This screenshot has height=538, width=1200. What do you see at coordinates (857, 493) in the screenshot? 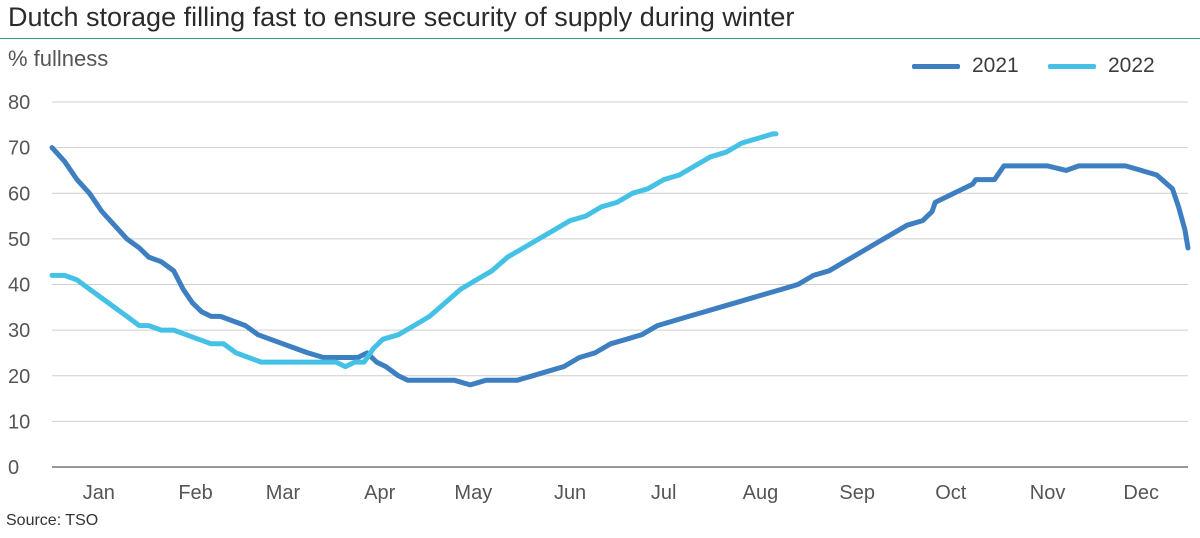
I see `x-tick-label: Sep` at bounding box center [857, 493].